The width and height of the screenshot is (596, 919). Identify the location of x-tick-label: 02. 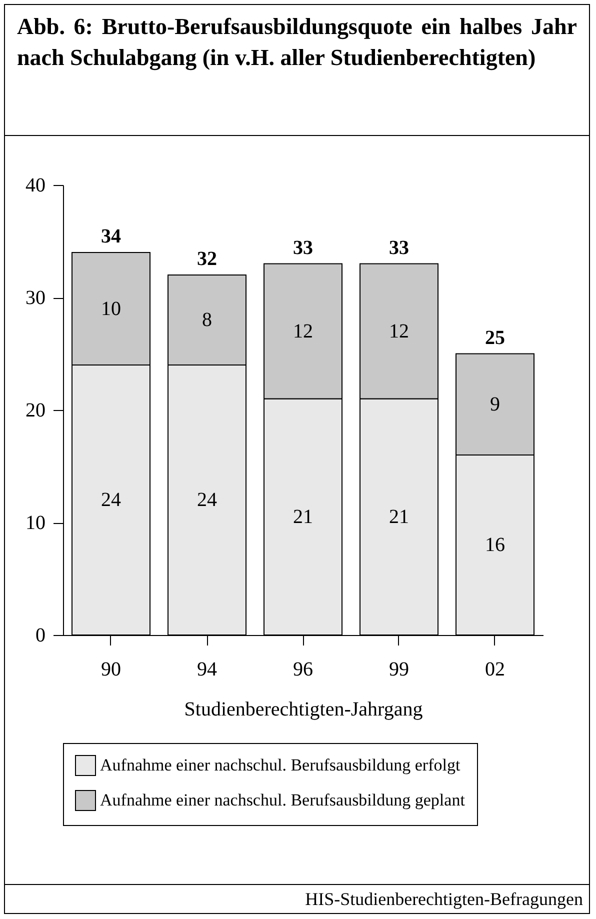
(495, 669).